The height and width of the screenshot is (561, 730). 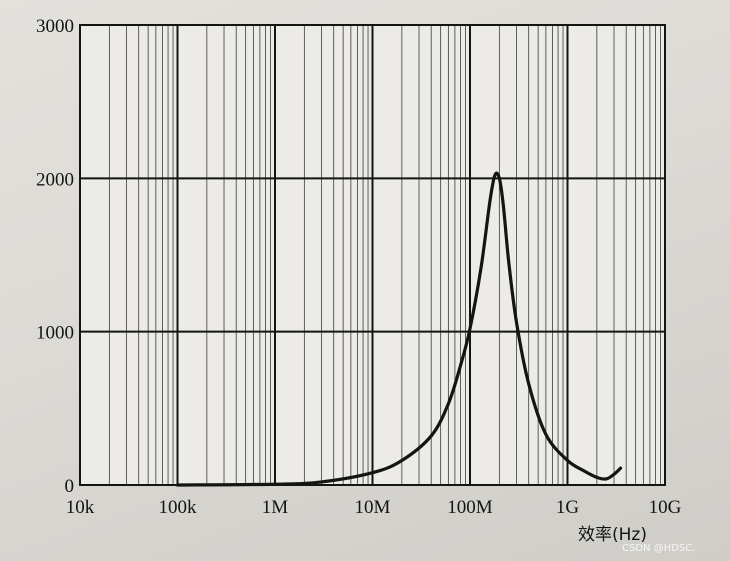 What do you see at coordinates (178, 507) in the screenshot?
I see `x-tick-label: 100k` at bounding box center [178, 507].